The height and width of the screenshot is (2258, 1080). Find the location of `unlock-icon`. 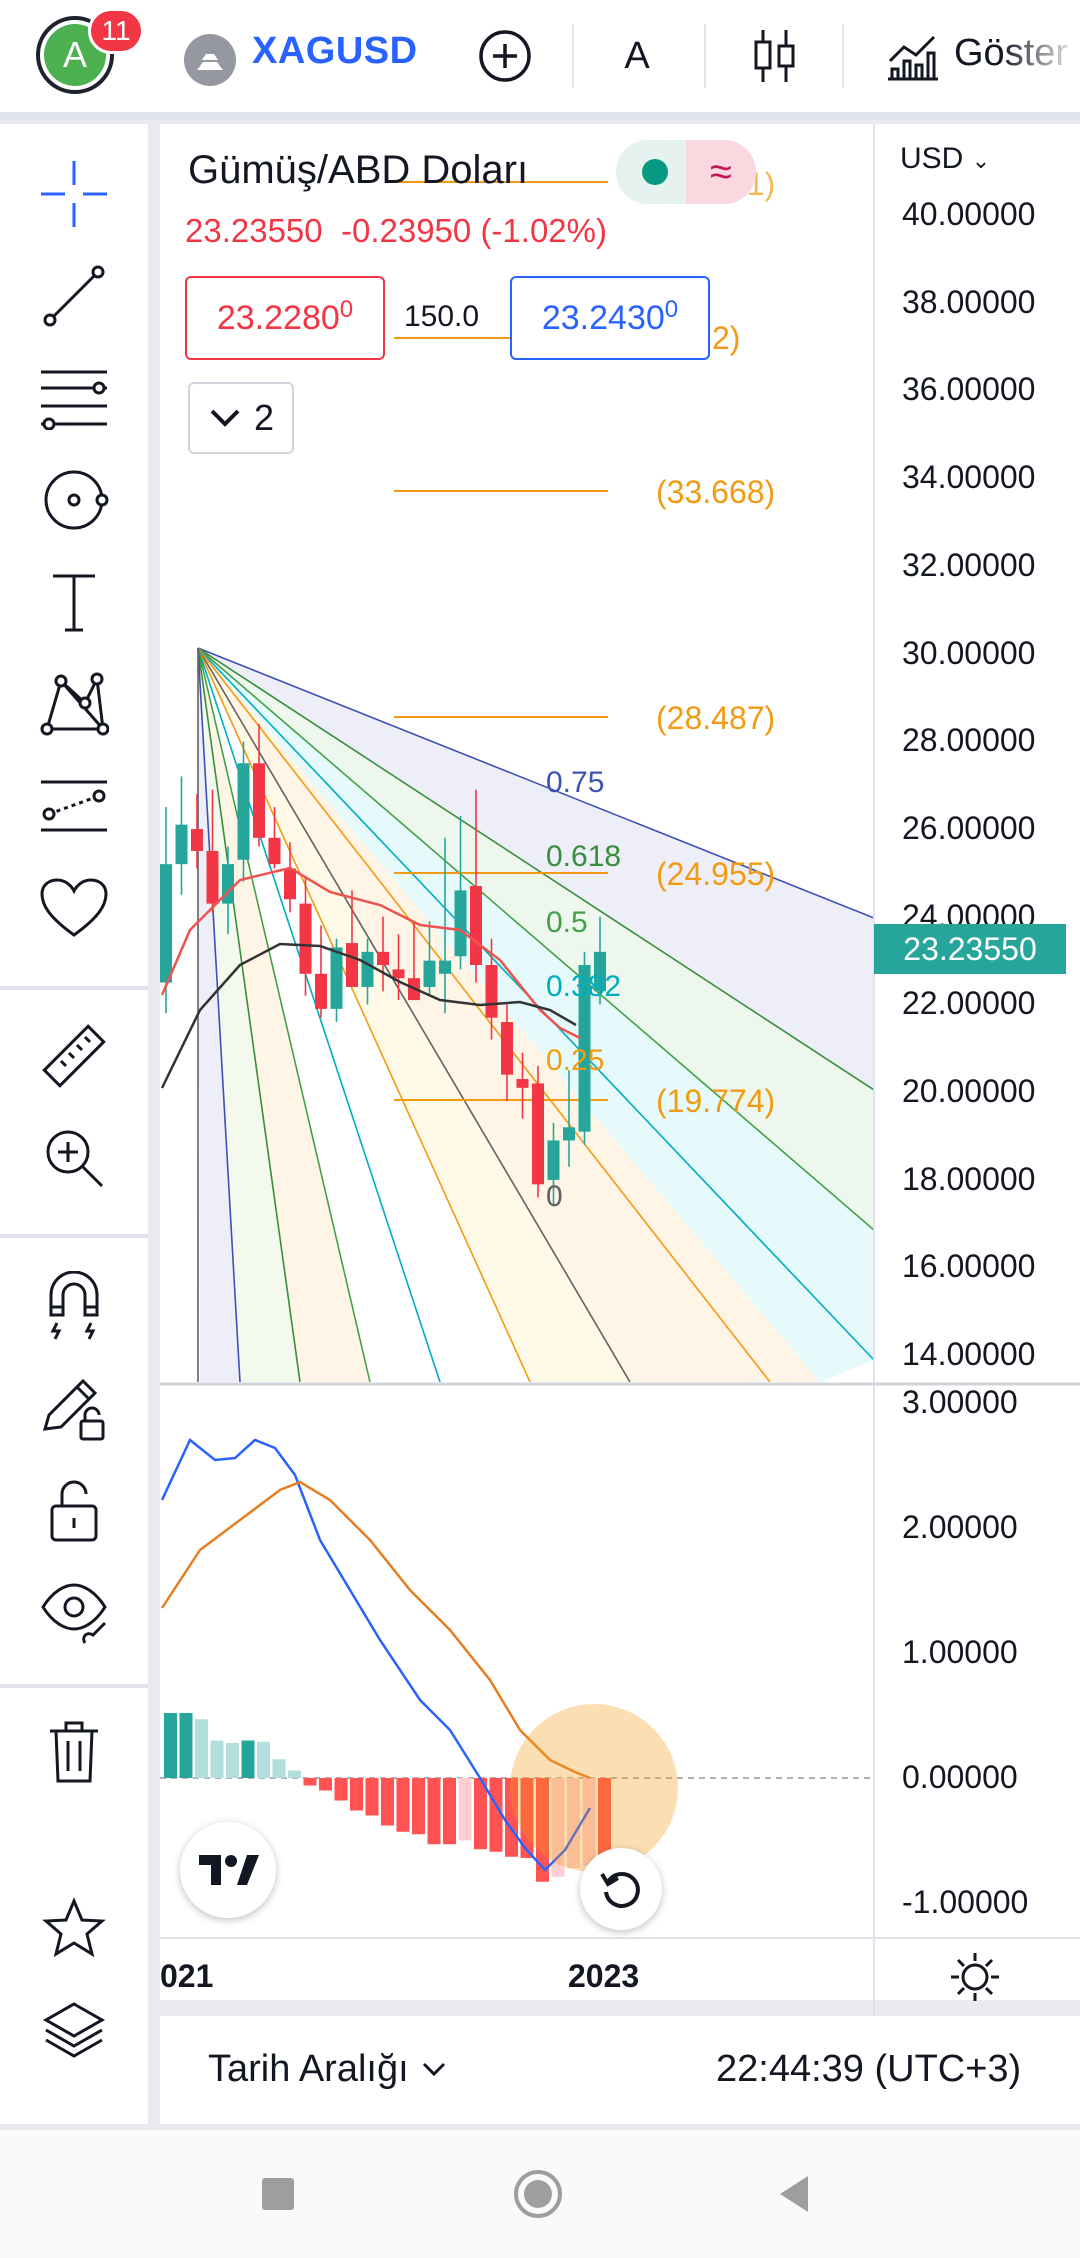

unlock-icon is located at coordinates (74, 1511).